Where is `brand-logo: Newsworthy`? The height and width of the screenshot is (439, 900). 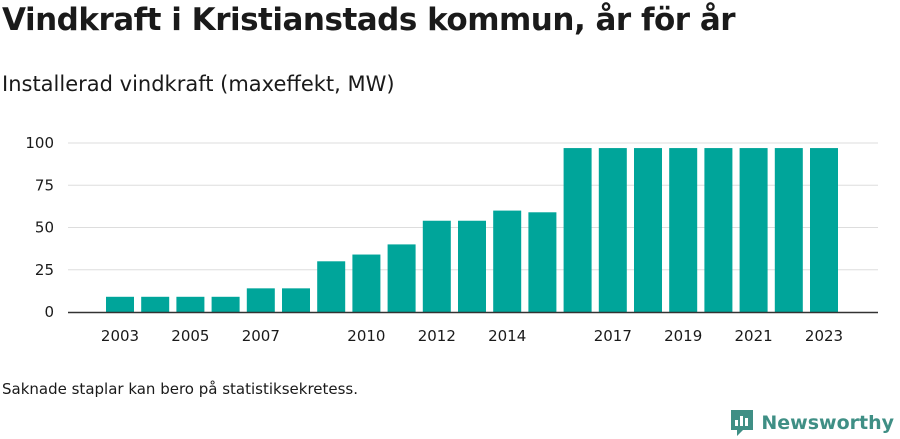
brand-logo: Newsworthy is located at coordinates (811, 423).